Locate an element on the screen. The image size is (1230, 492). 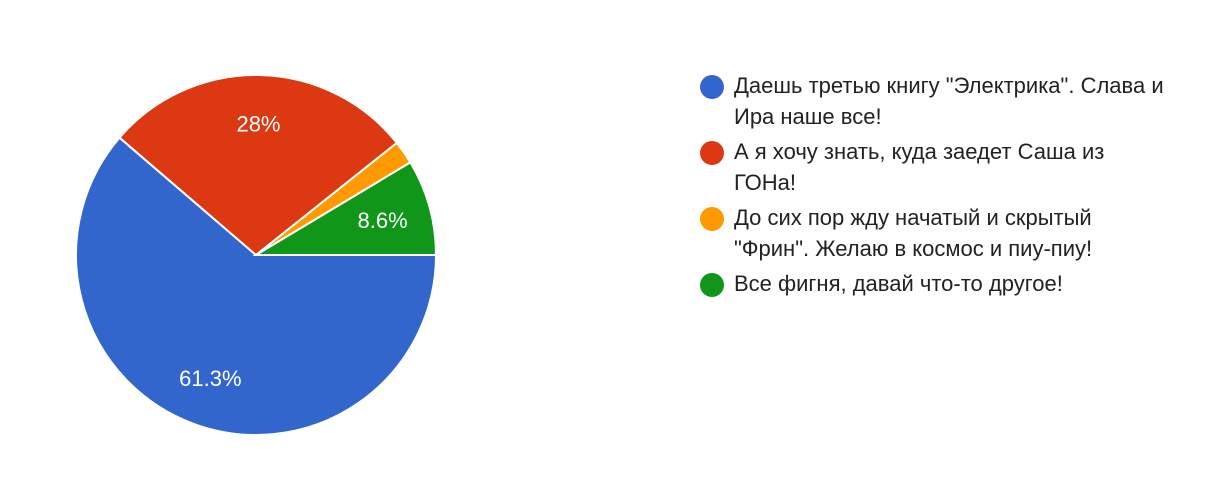
slice-label: 28% is located at coordinates (258, 124).